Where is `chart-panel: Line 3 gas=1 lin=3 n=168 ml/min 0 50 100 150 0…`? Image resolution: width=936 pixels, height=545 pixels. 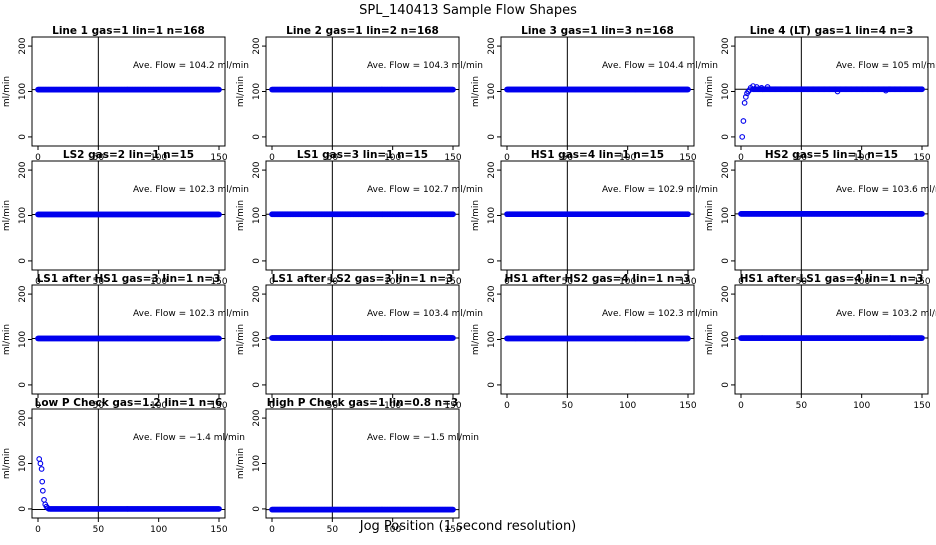
chart-panel: Line 3 gas=1 lin=3 n=168 ml/min 0 50 100 150 0… is located at coordinates (594, 94).